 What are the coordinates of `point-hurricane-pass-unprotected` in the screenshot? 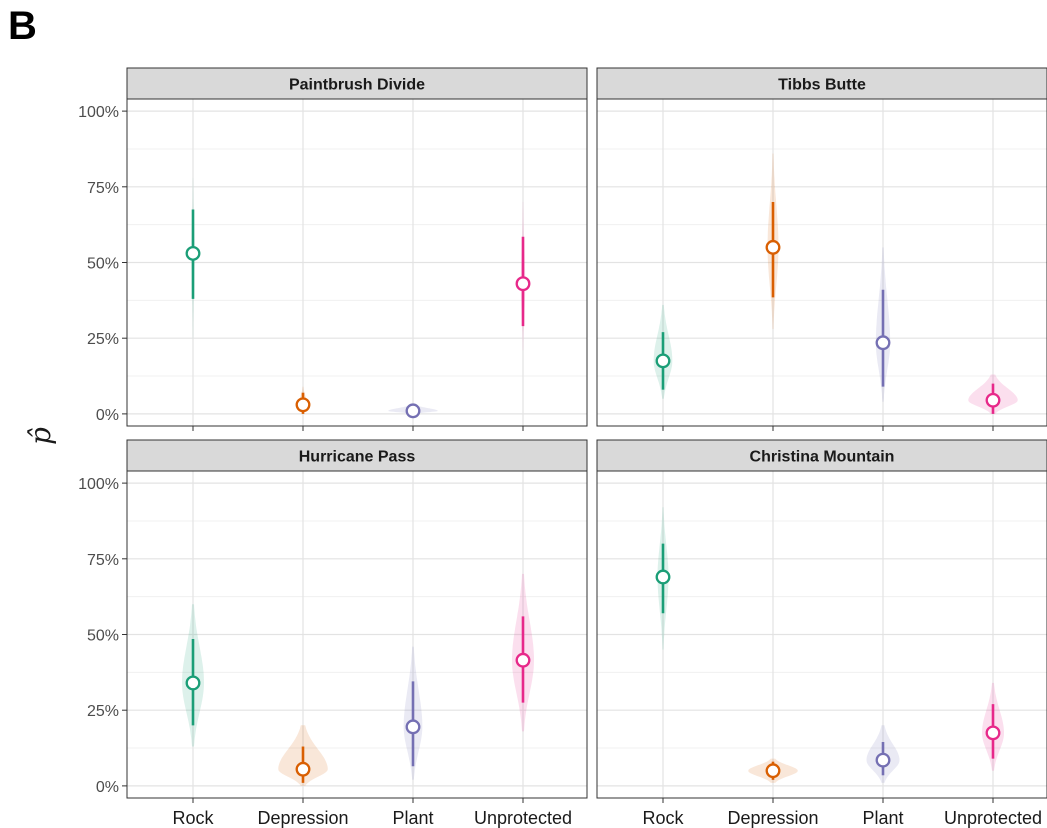 It's located at (523, 660).